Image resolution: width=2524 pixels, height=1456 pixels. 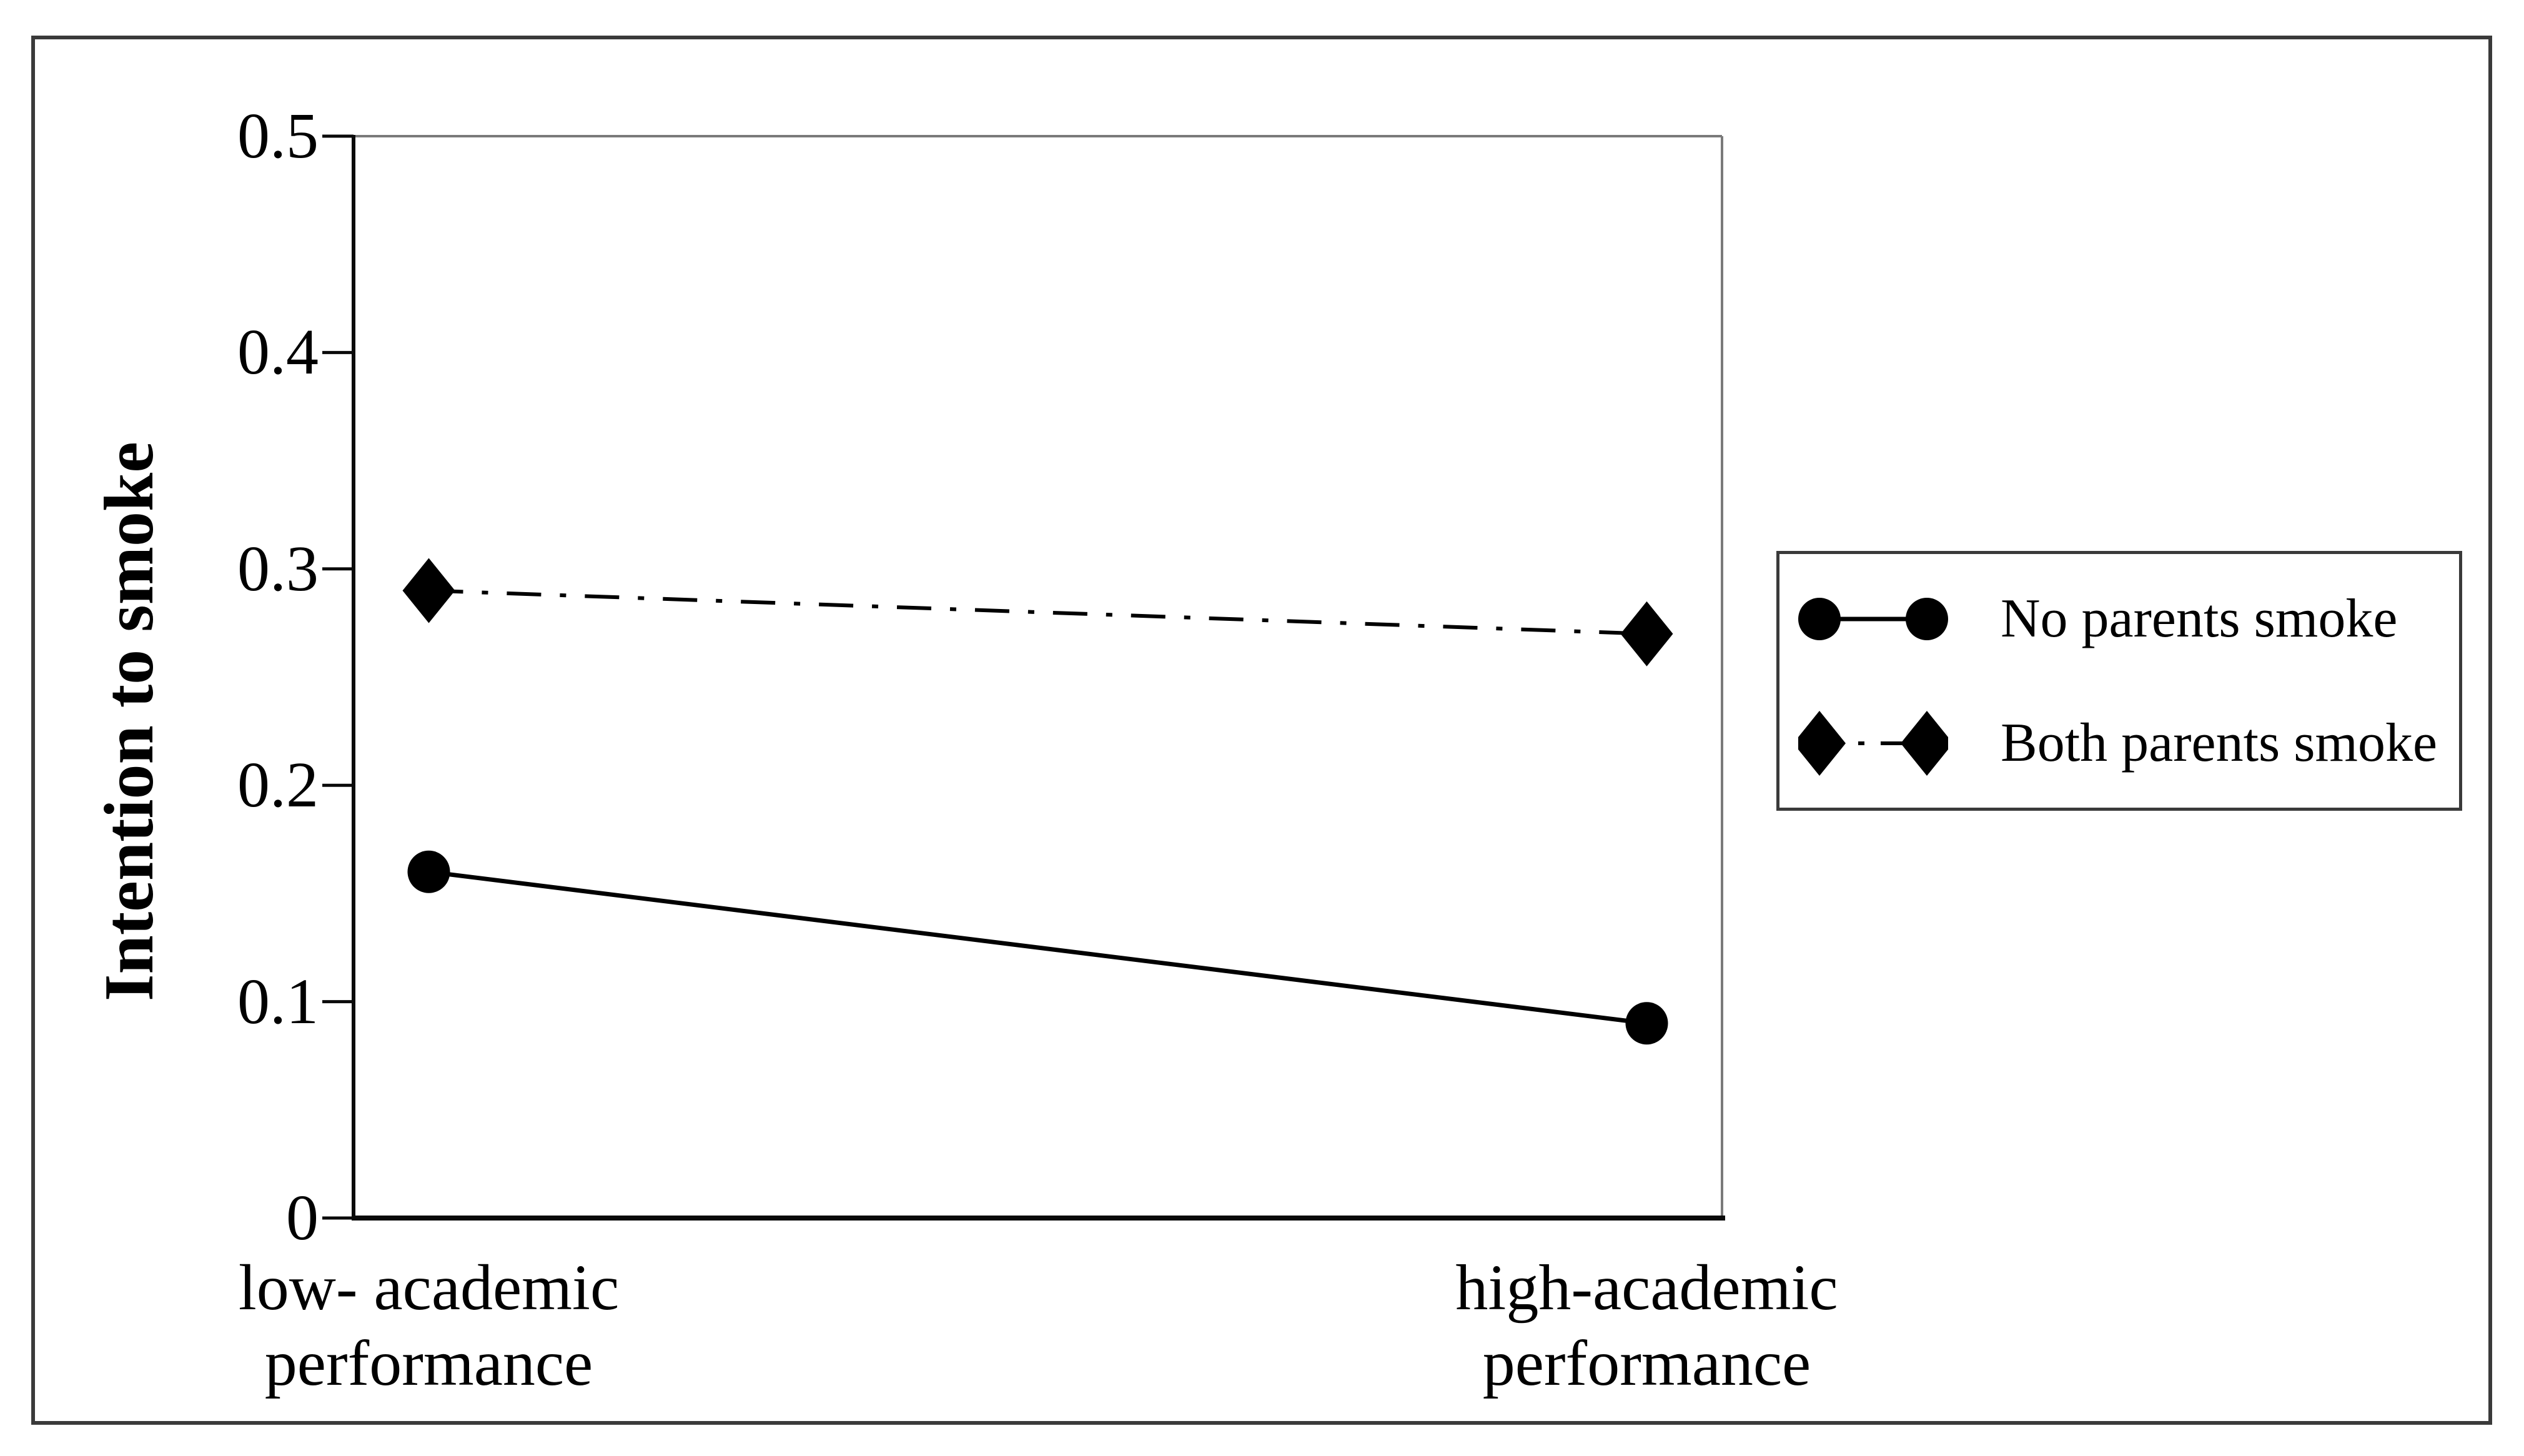 I want to click on x-category-label: low- academic performance, so click(x=429, y=1326).